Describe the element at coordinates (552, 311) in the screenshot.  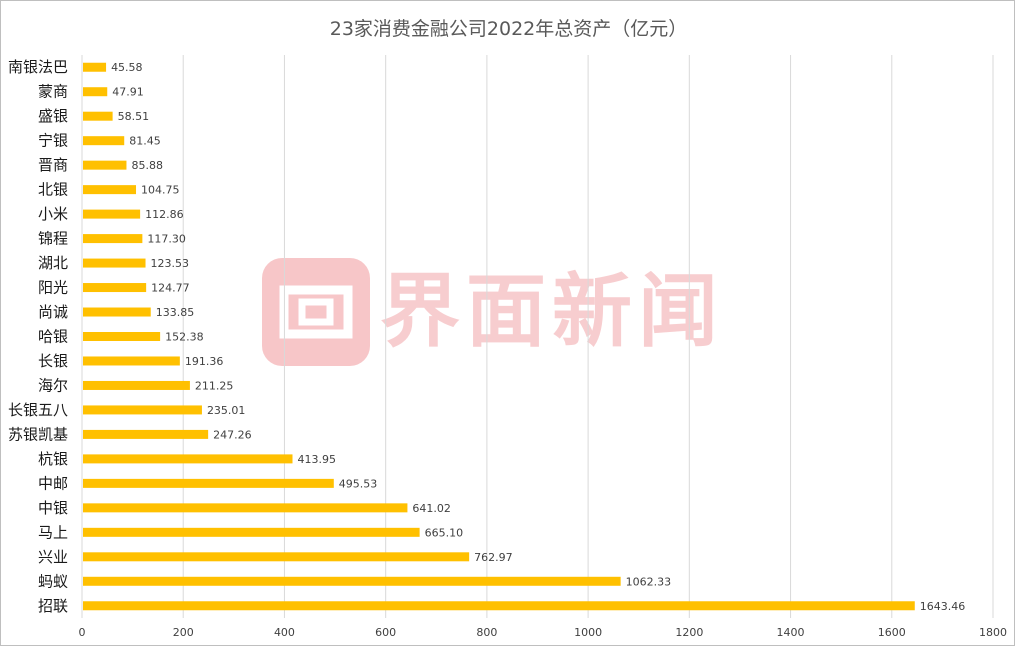
I see `watermark-text: 界面新闻` at that location.